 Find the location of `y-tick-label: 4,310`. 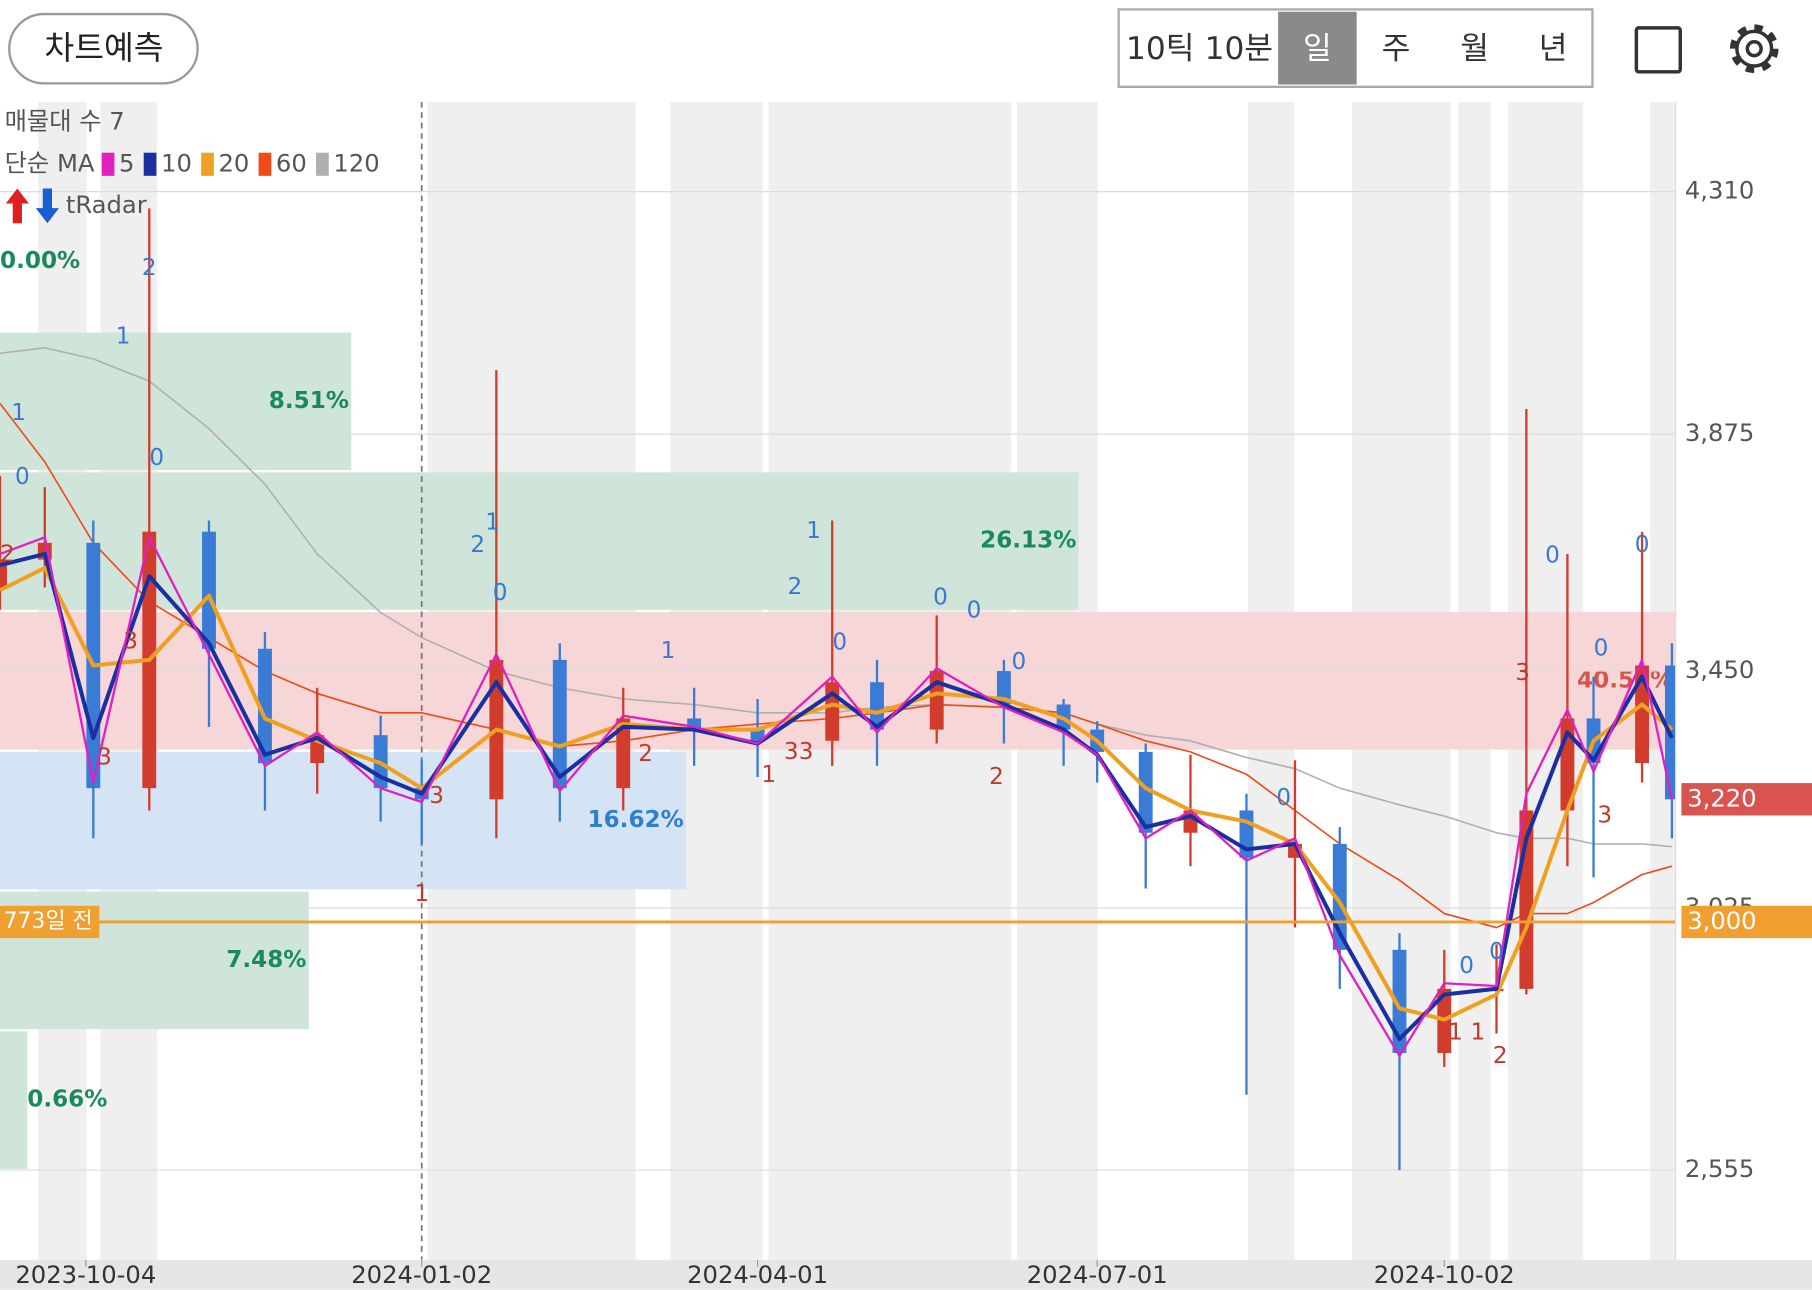

y-tick-label: 4,310 is located at coordinates (1719, 190).